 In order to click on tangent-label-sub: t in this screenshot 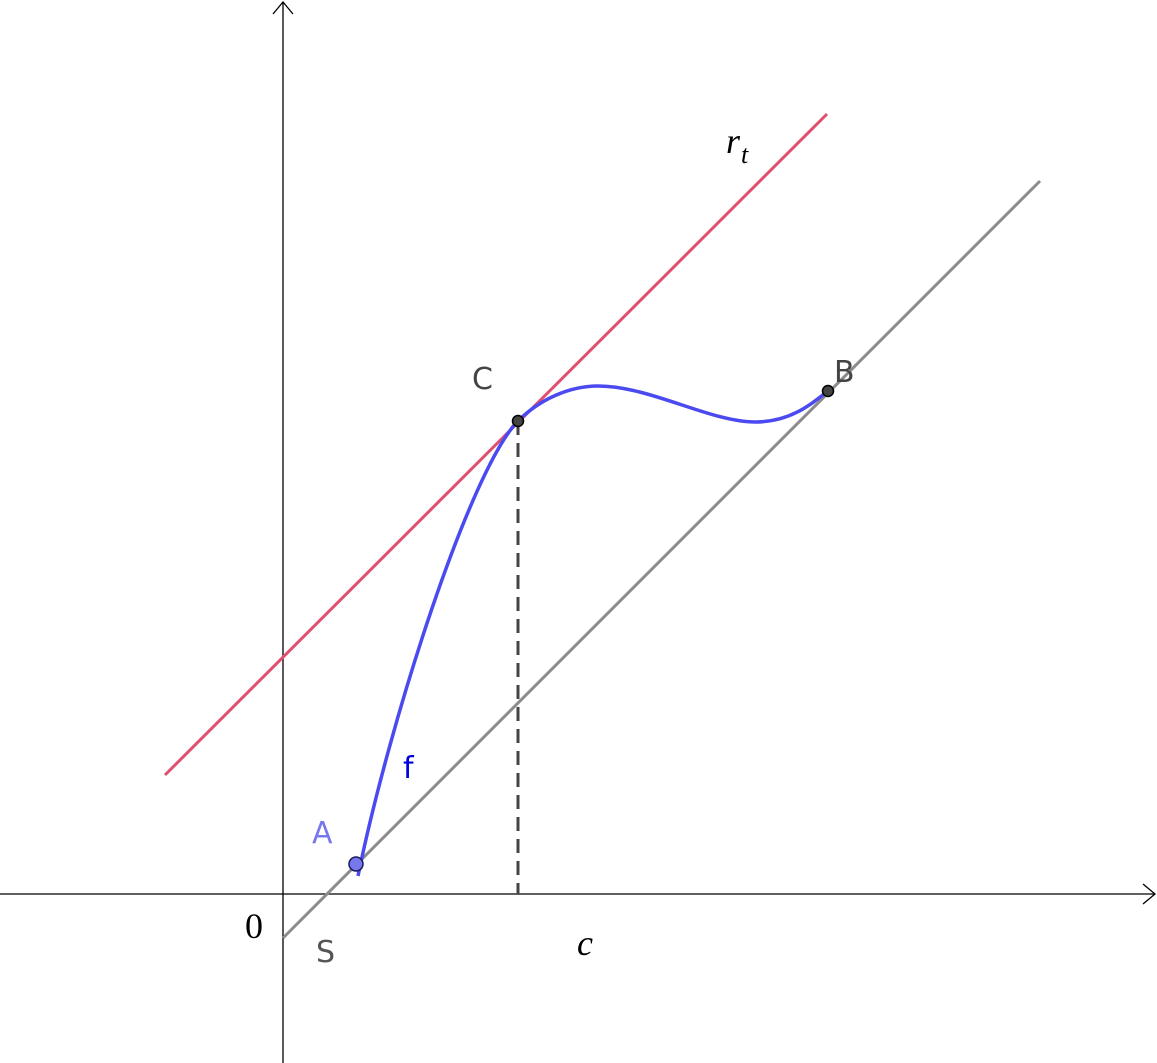, I will do `click(745, 154)`.